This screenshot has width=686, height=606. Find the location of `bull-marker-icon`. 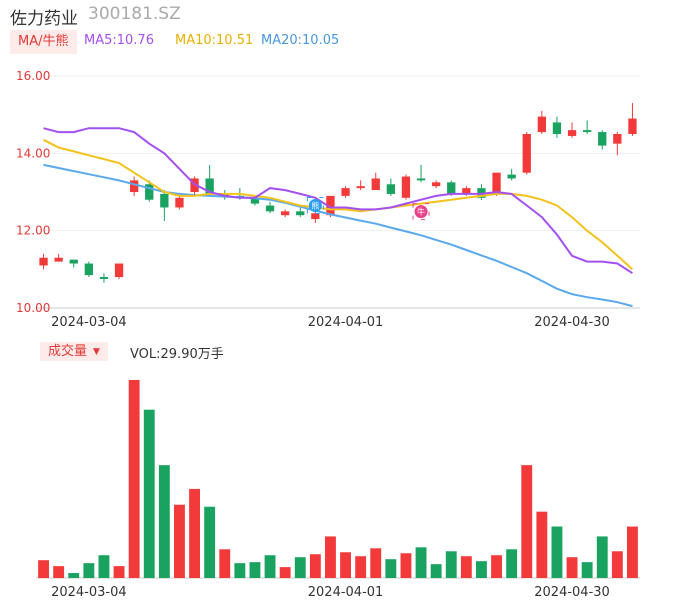

bull-marker-icon is located at coordinates (421, 212).